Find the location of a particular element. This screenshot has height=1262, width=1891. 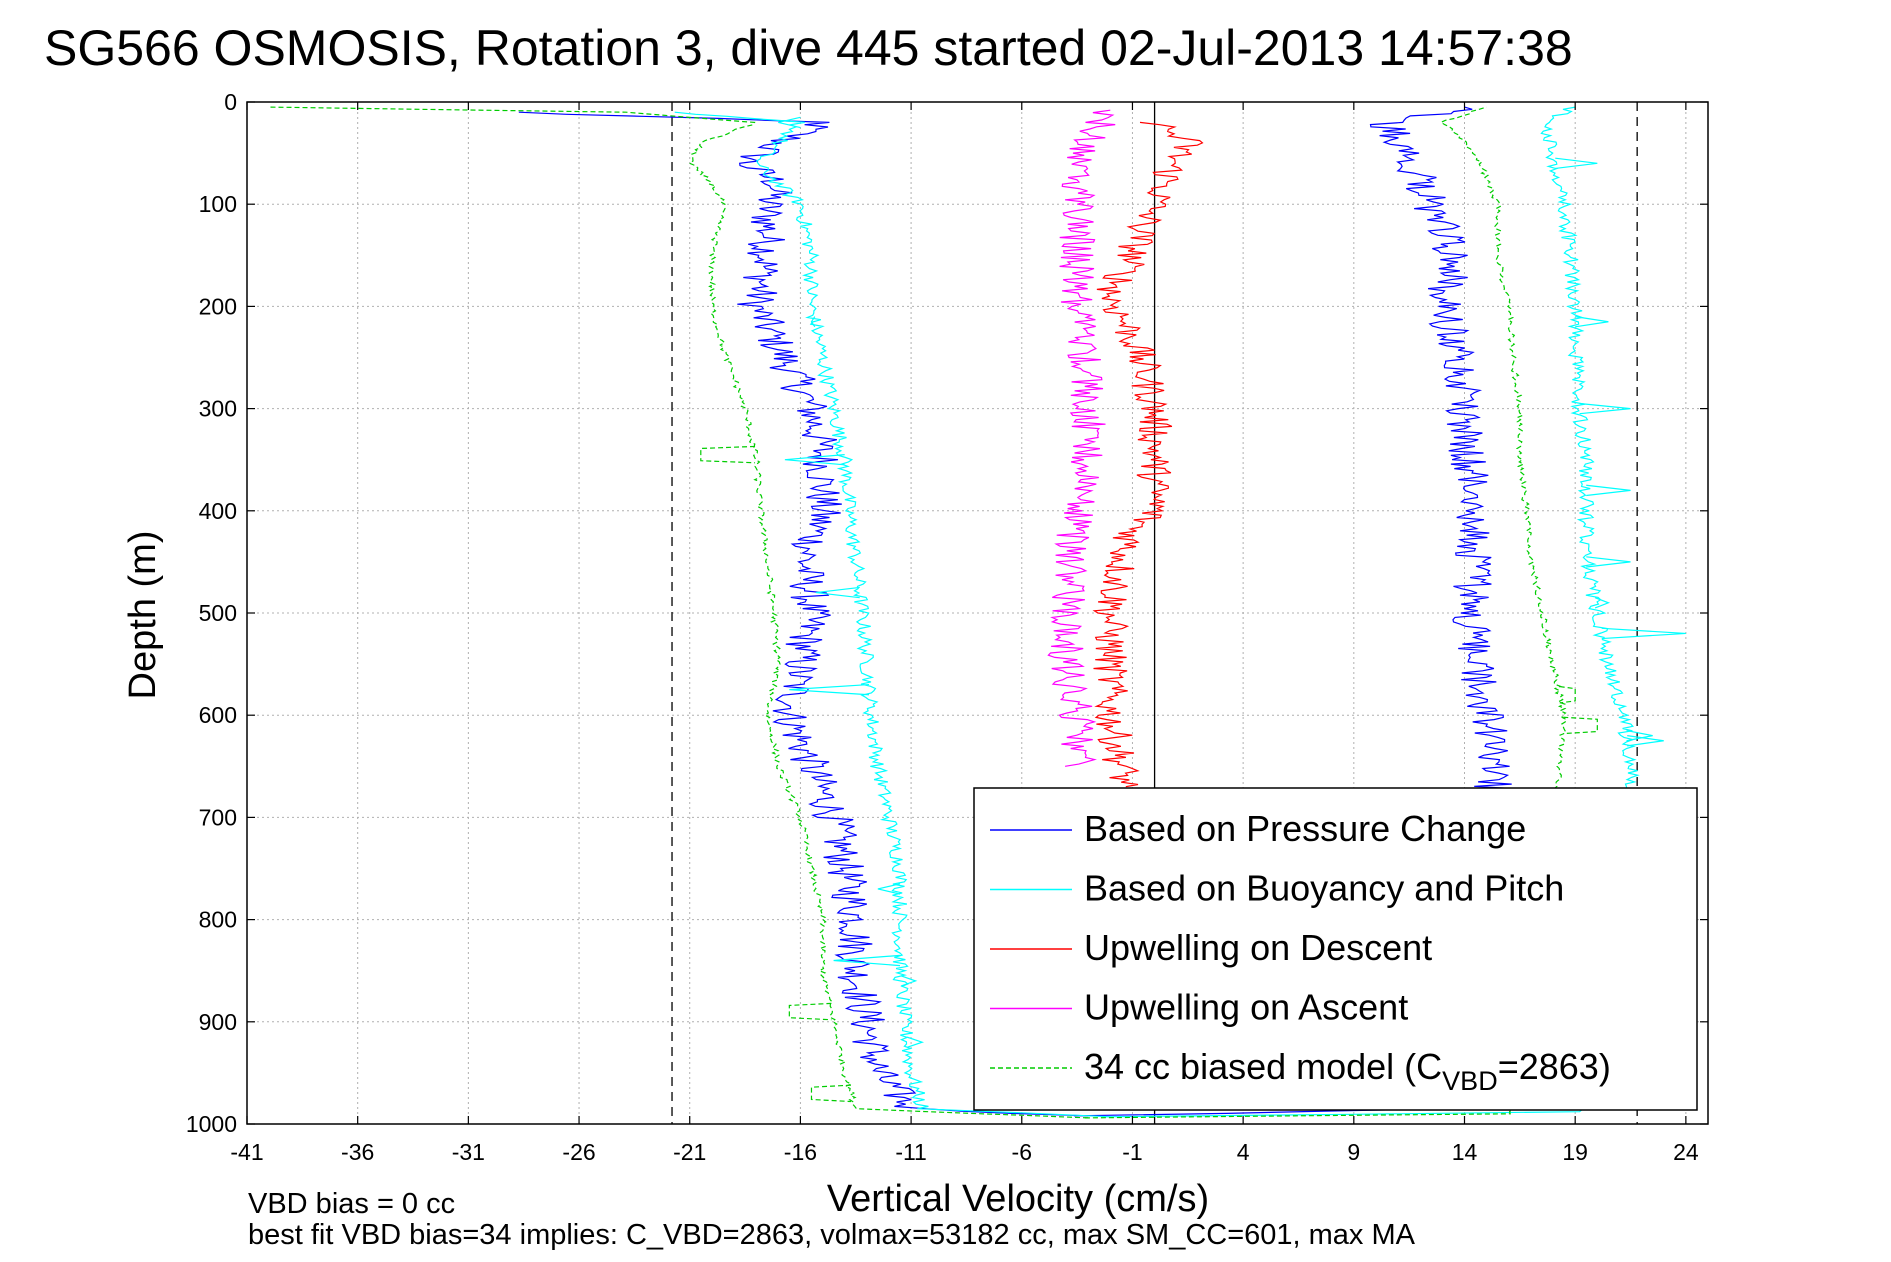

legend-label-3: Upwelling on Ascent is located at coordinates (1246, 1007).